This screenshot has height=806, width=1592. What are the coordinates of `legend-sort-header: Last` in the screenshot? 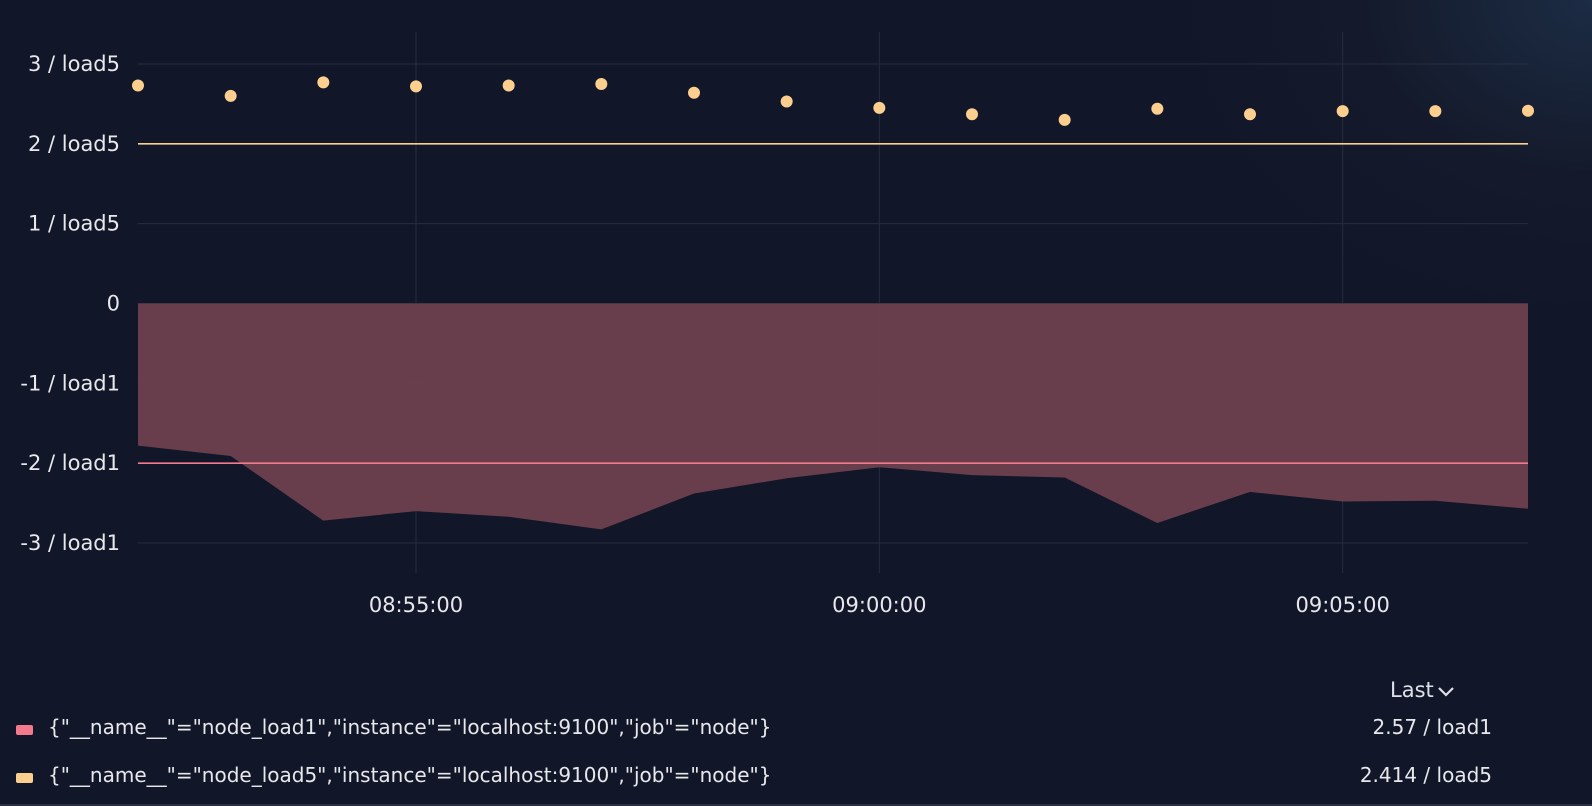 It's located at (1422, 690).